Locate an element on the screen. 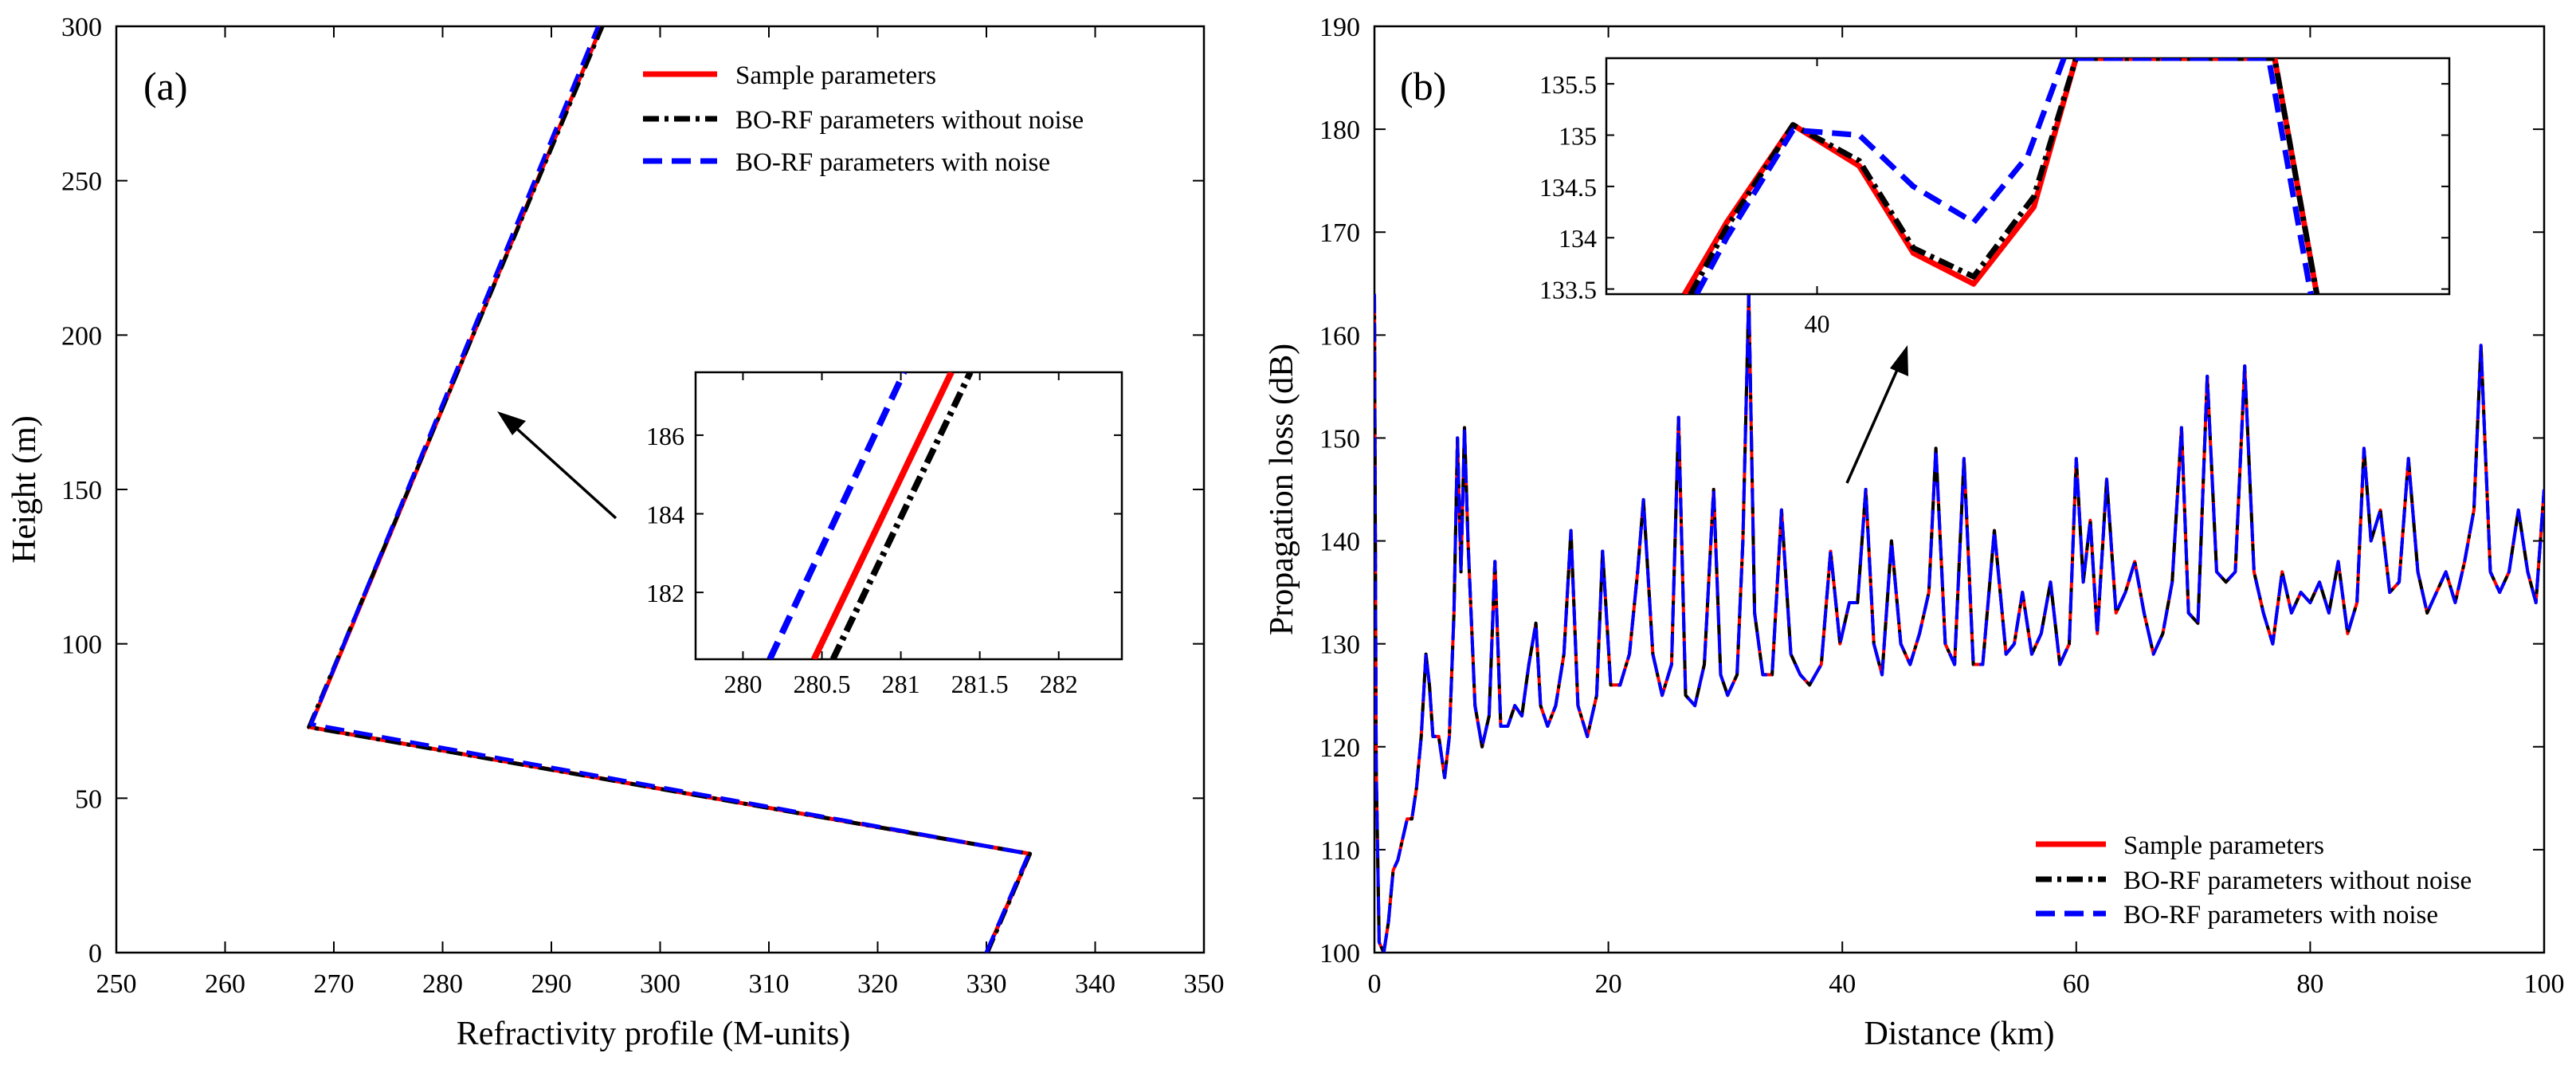 The image size is (2576, 1065). y-tick-label: 200 is located at coordinates (82, 336).